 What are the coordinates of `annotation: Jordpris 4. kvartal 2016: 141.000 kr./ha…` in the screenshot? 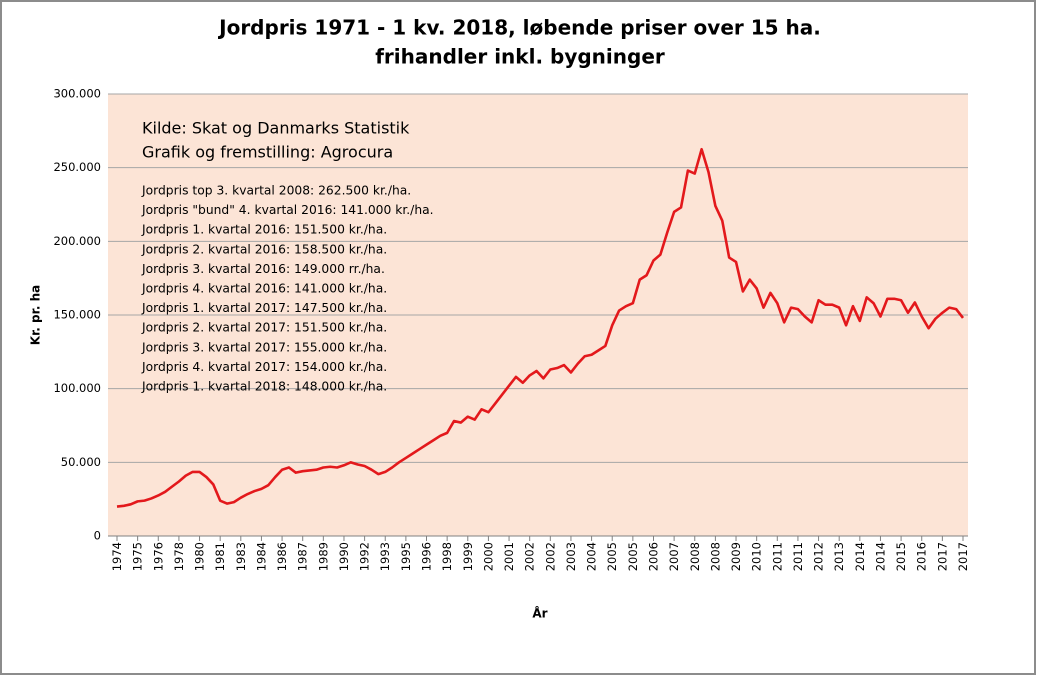 It's located at (264, 289).